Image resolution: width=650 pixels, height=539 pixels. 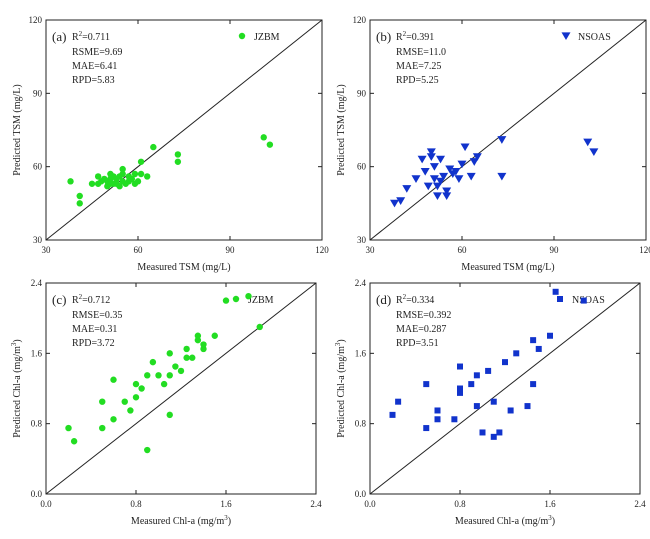 What do you see at coordinates (417, 343) in the screenshot?
I see `stat-label: RPD=3.51` at bounding box center [417, 343].